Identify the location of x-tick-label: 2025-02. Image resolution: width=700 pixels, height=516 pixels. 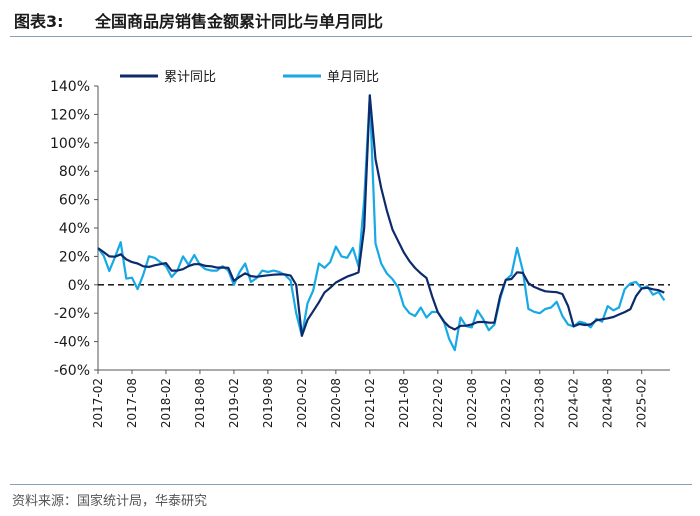
(642, 403).